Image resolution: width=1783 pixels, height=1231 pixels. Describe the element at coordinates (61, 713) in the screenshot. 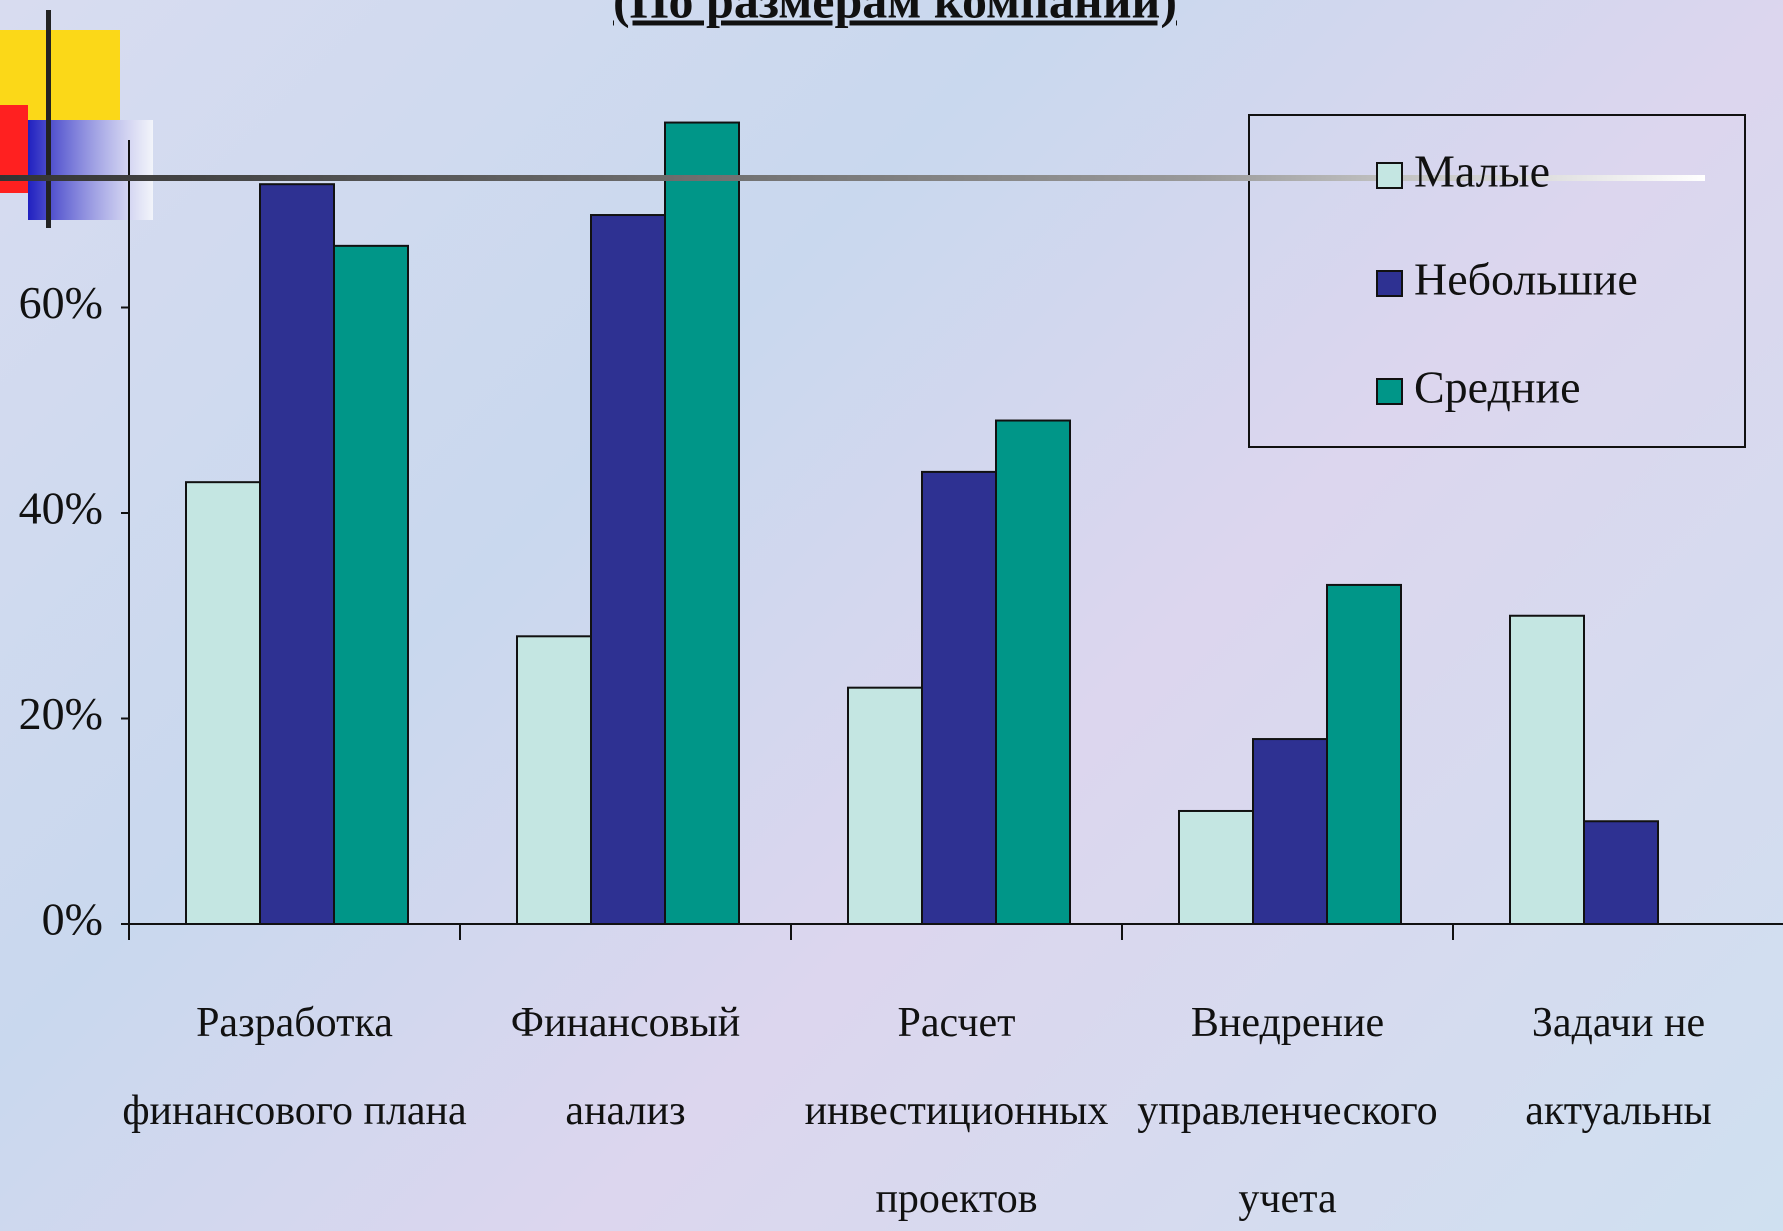

I see `y-tick-label: 20%` at that location.